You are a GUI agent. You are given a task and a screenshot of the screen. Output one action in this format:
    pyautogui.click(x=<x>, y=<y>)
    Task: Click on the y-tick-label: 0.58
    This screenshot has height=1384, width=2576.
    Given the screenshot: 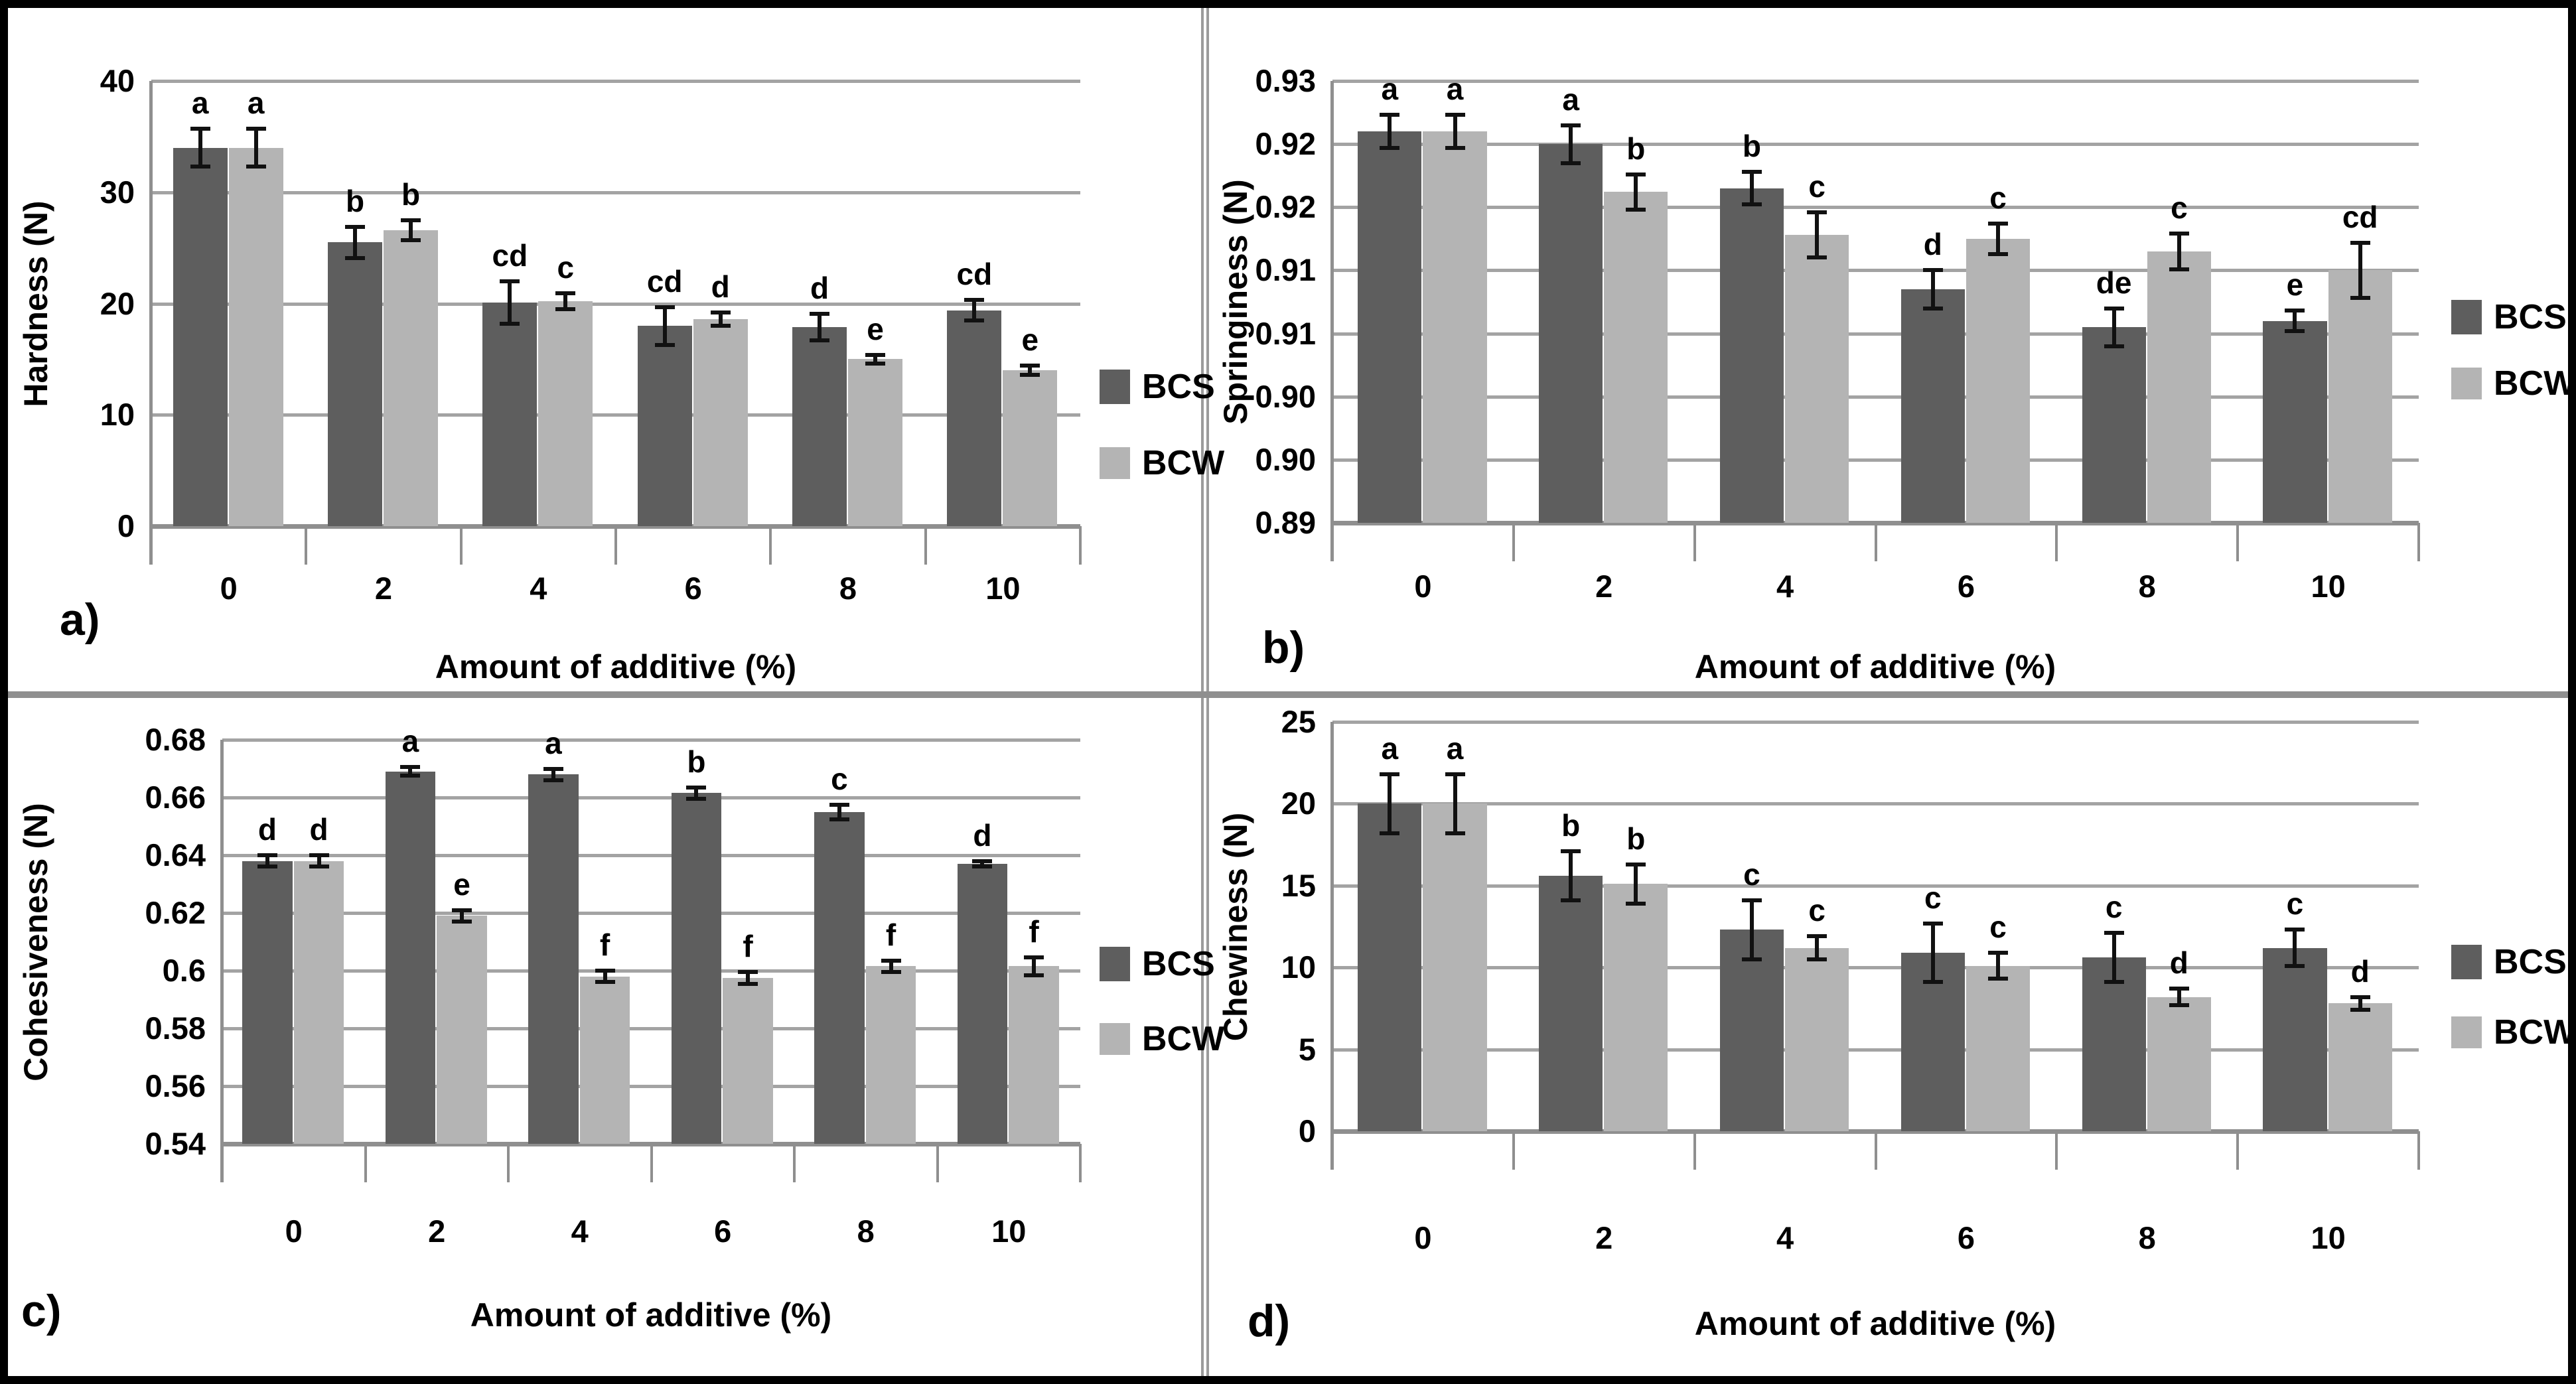 What is the action you would take?
    pyautogui.click(x=176, y=1028)
    